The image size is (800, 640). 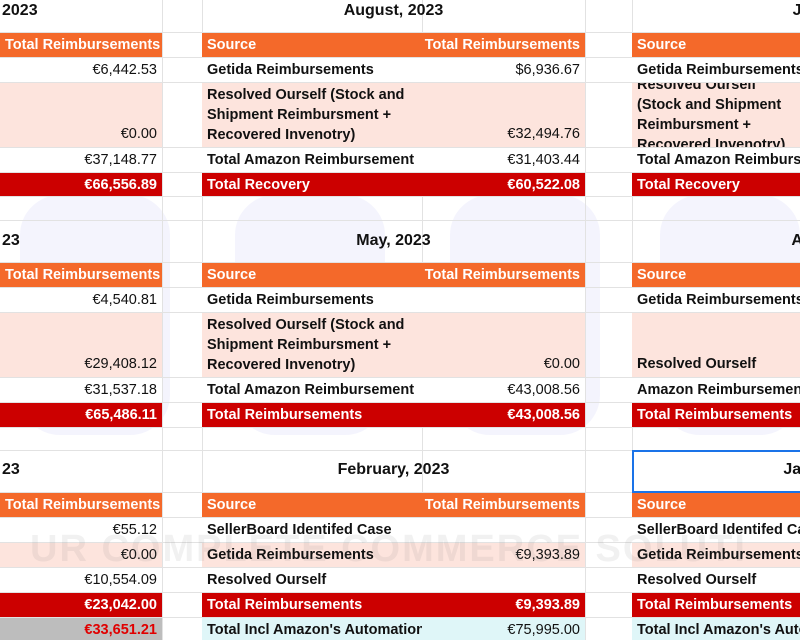 I want to click on month-title: August, 2023, so click(x=393, y=10).